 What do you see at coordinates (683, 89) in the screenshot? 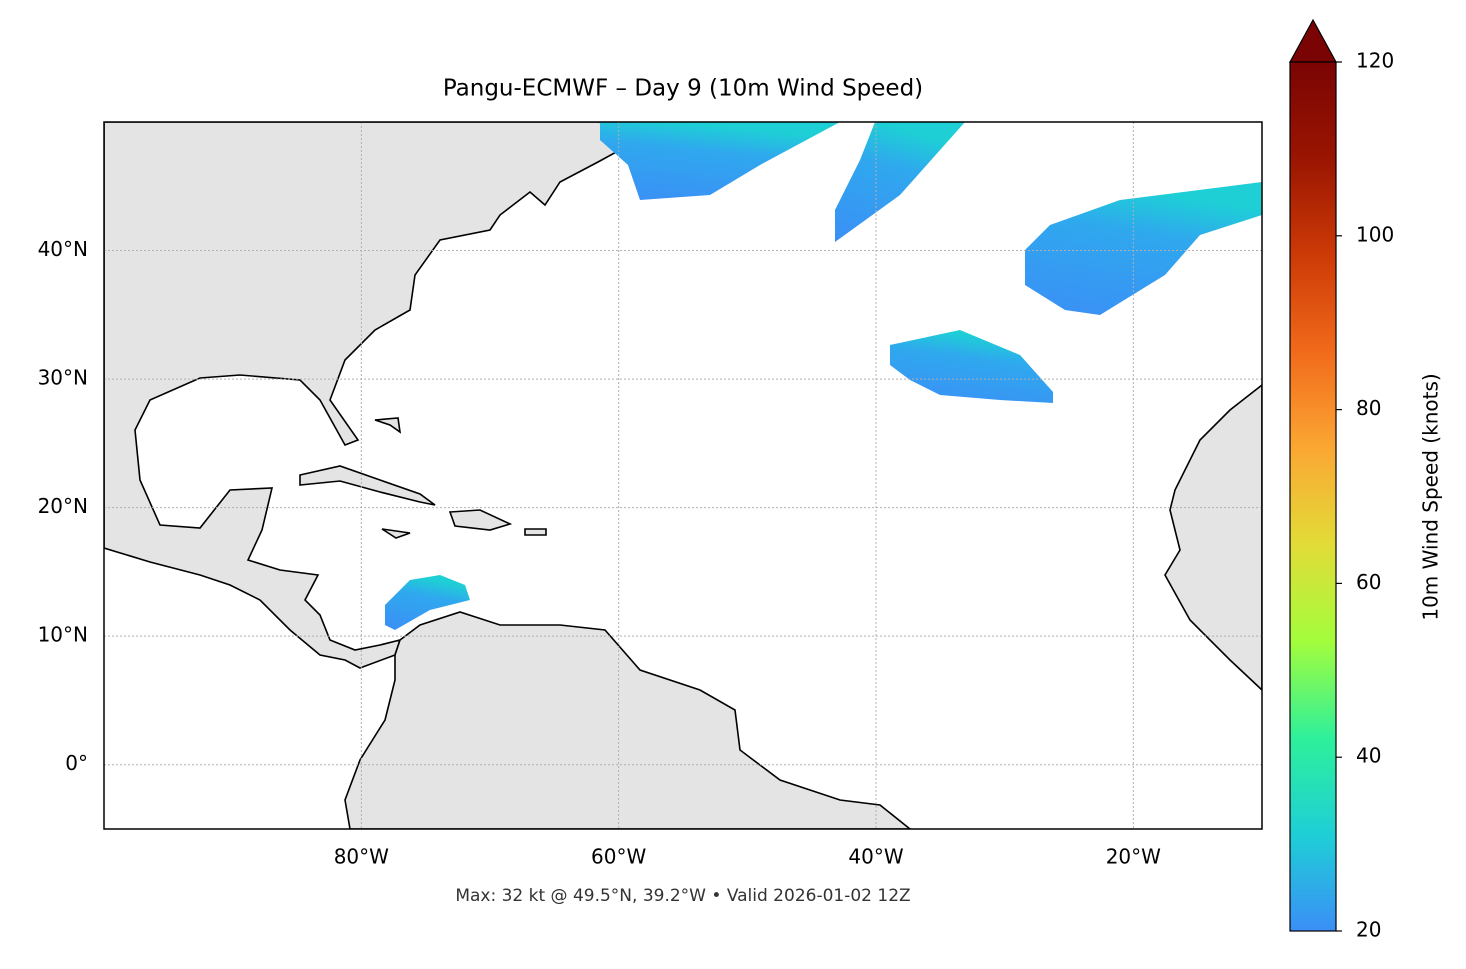
I see `chart-title: Pangu-ECMWF – Day 9 (10m Wind Speed)` at bounding box center [683, 89].